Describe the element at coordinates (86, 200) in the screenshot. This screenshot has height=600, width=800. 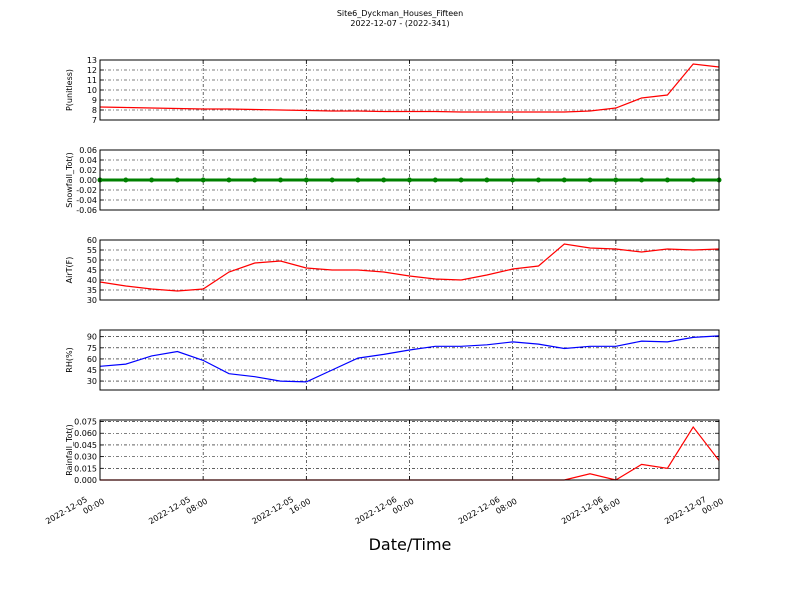
I see `y-tick-label: -0.04` at that location.